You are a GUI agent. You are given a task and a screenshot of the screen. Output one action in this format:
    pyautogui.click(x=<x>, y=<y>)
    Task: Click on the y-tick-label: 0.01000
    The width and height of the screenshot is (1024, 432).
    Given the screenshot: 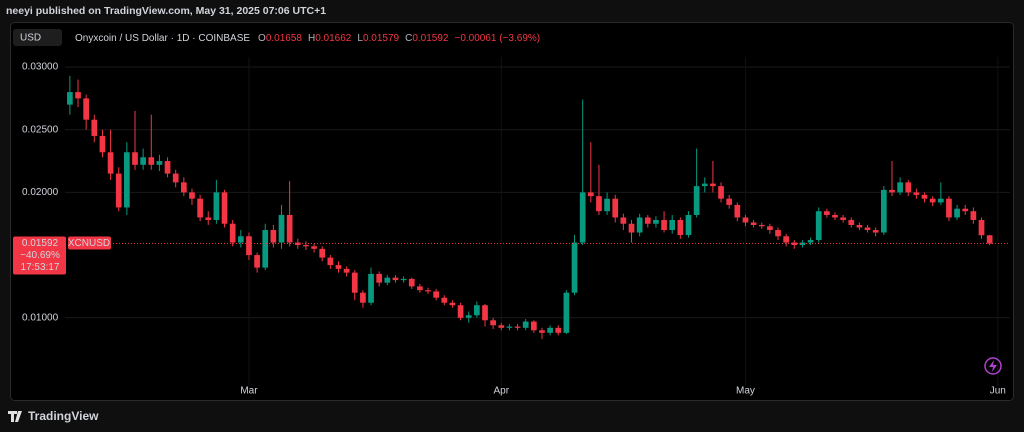 What is the action you would take?
    pyautogui.click(x=40, y=317)
    